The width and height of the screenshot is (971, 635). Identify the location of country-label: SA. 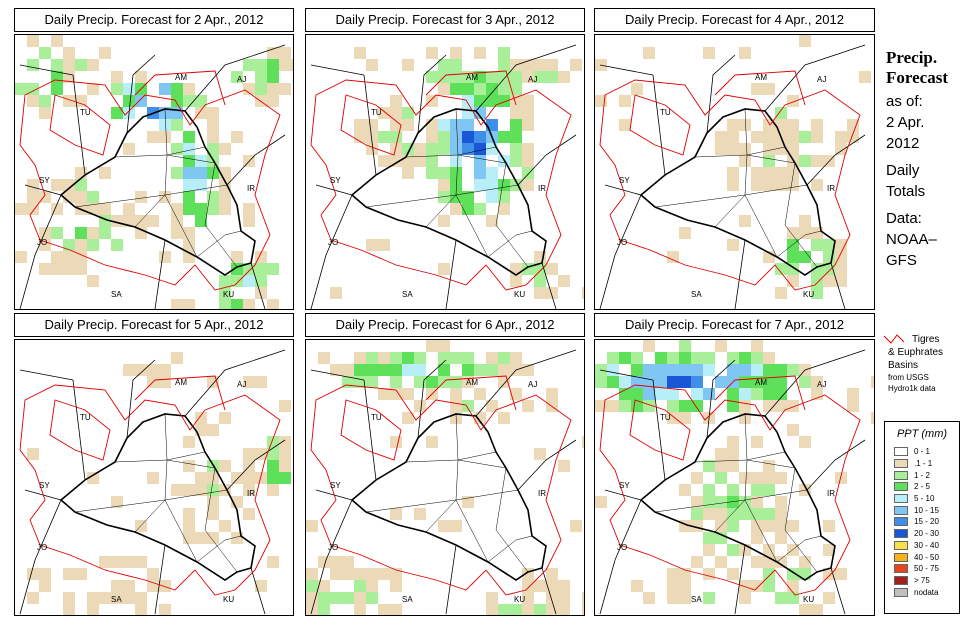
(116, 599).